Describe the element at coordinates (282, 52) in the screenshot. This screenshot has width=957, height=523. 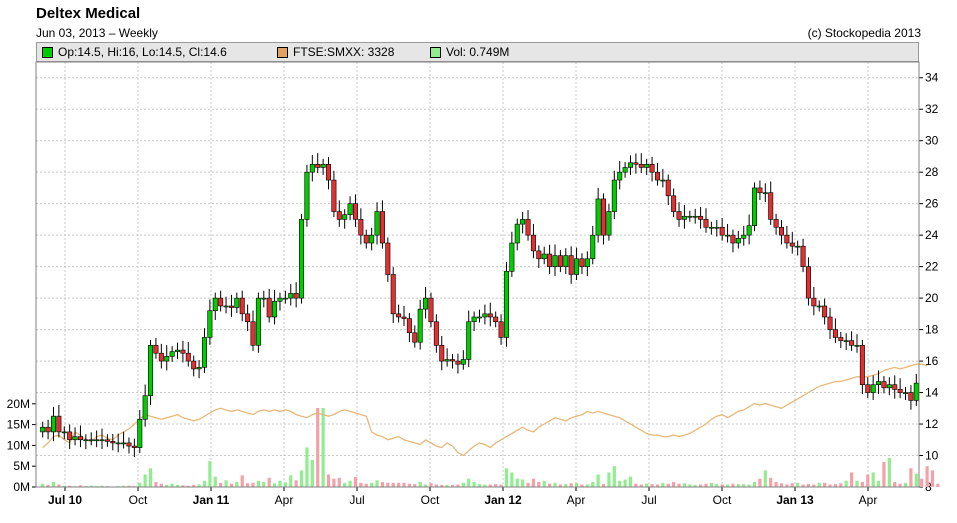
I see `legend-swatch-index` at that location.